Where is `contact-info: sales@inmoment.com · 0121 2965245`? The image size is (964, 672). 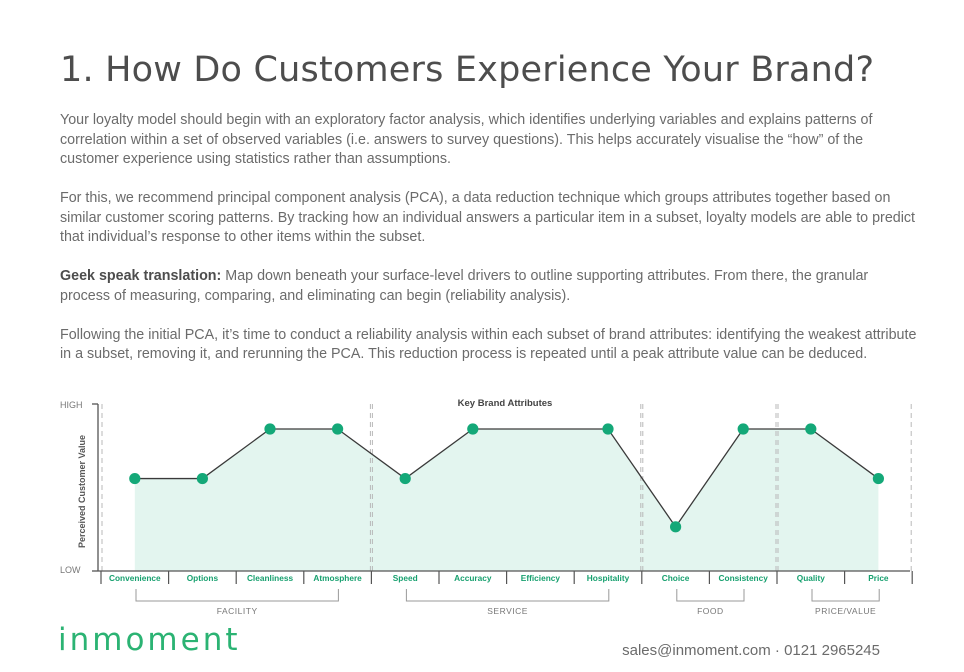
contact-info: sales@inmoment.com · 0121 2965245 is located at coordinates (751, 650).